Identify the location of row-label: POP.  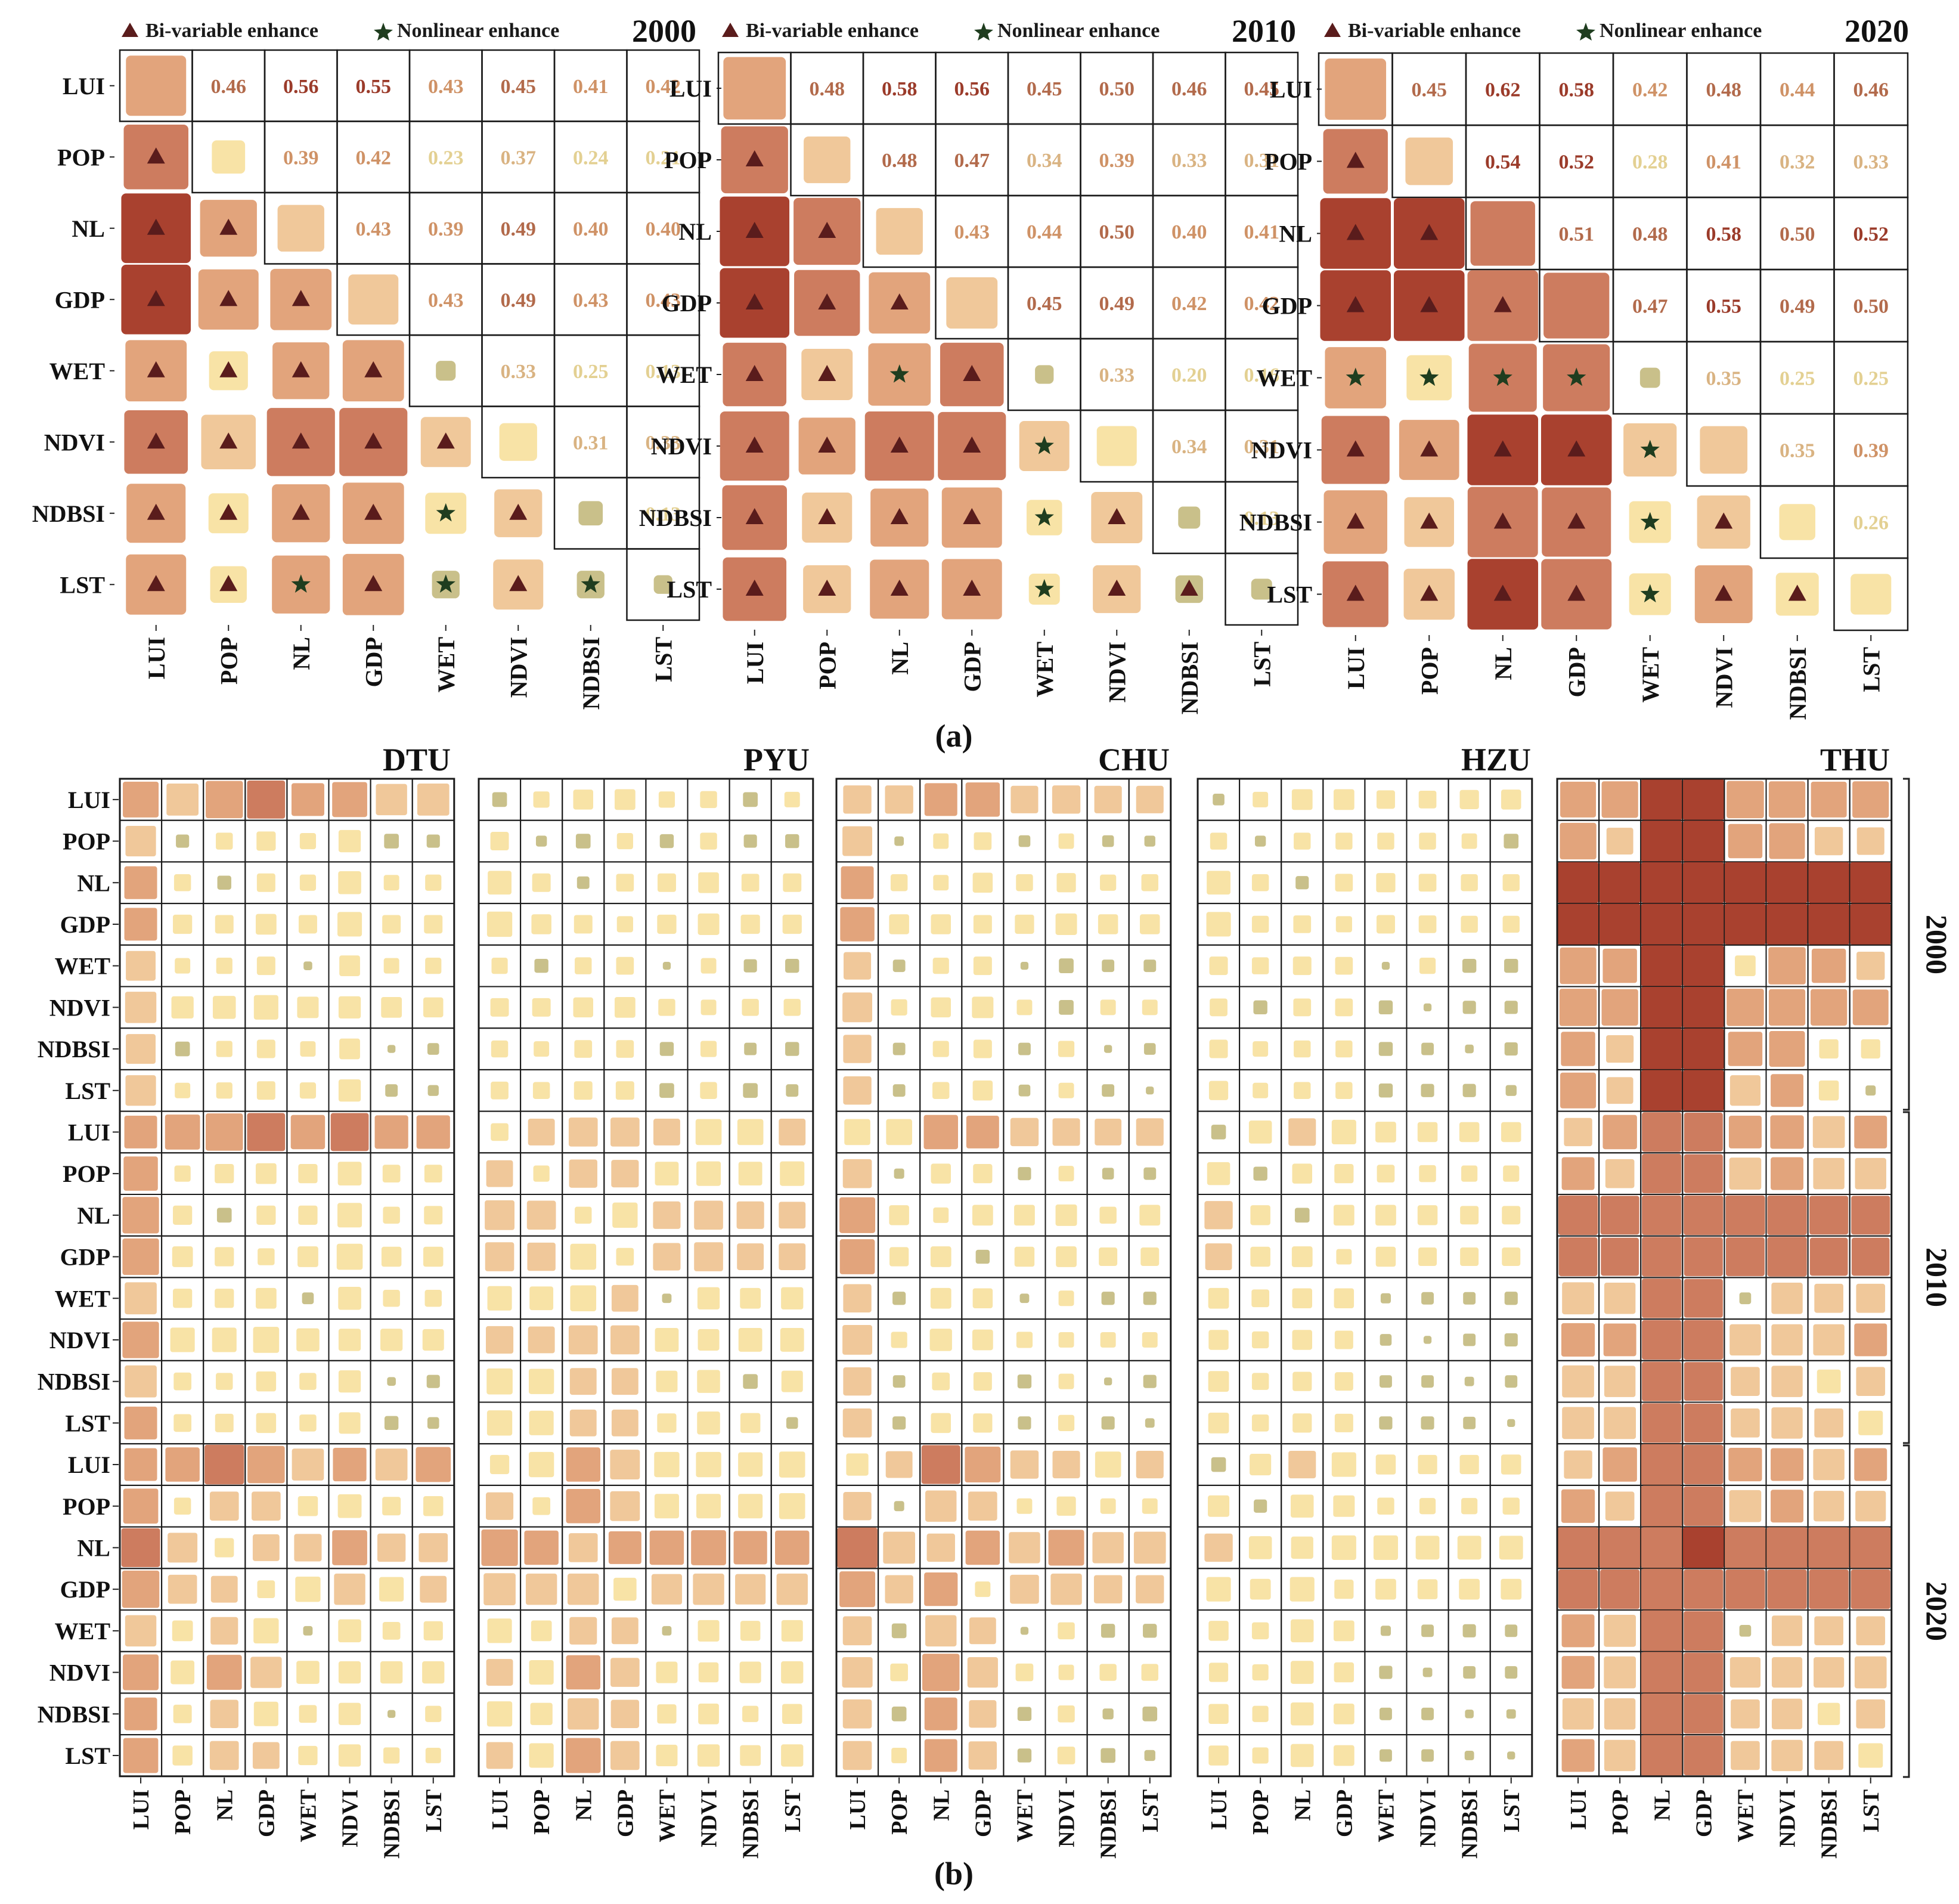
(688, 160).